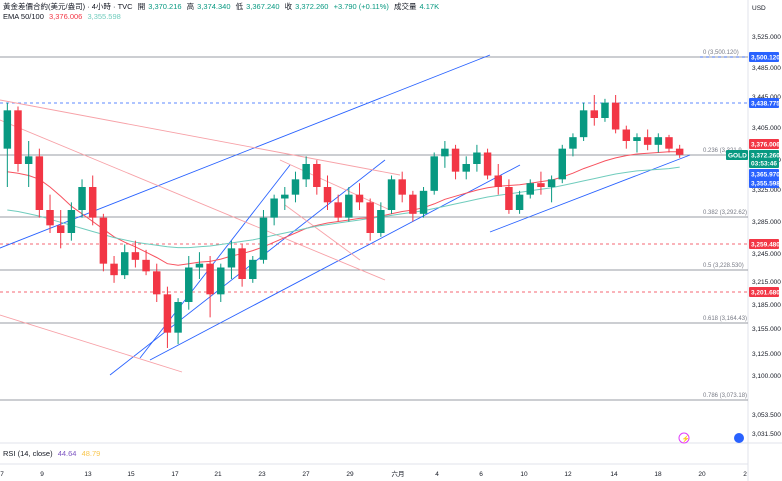  I want to click on volume-label: 成交量, so click(405, 6).